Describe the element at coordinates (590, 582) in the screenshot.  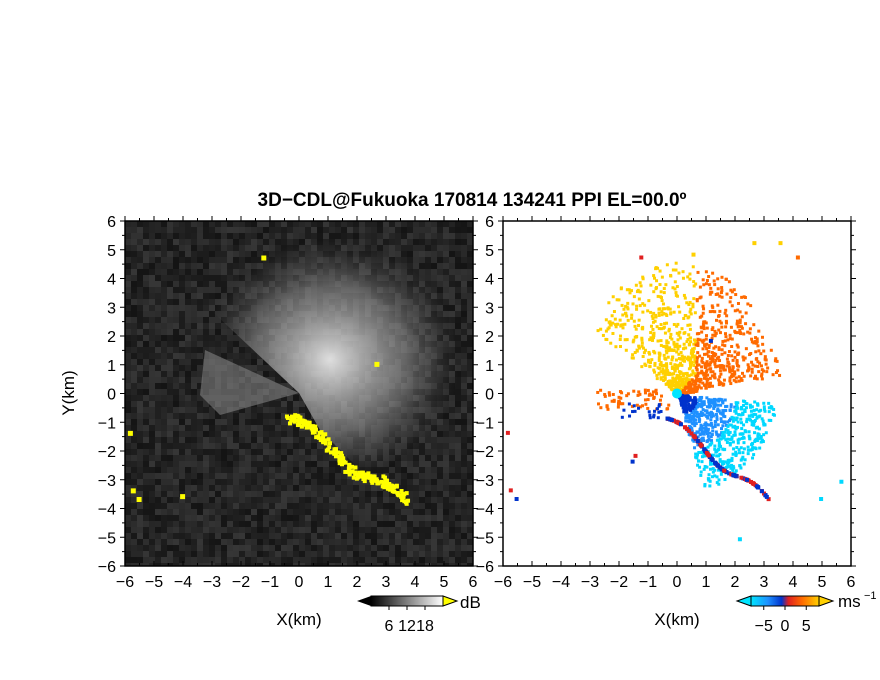
I see `velocity-x-tick-label: −3` at that location.